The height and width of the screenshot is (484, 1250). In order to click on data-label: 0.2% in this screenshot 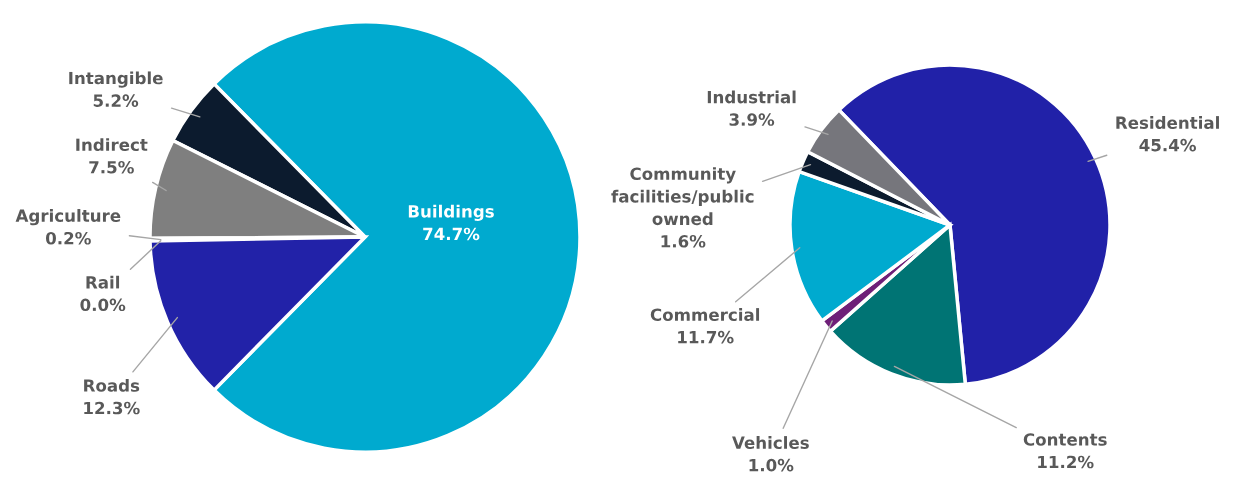, I will do `click(68, 238)`.